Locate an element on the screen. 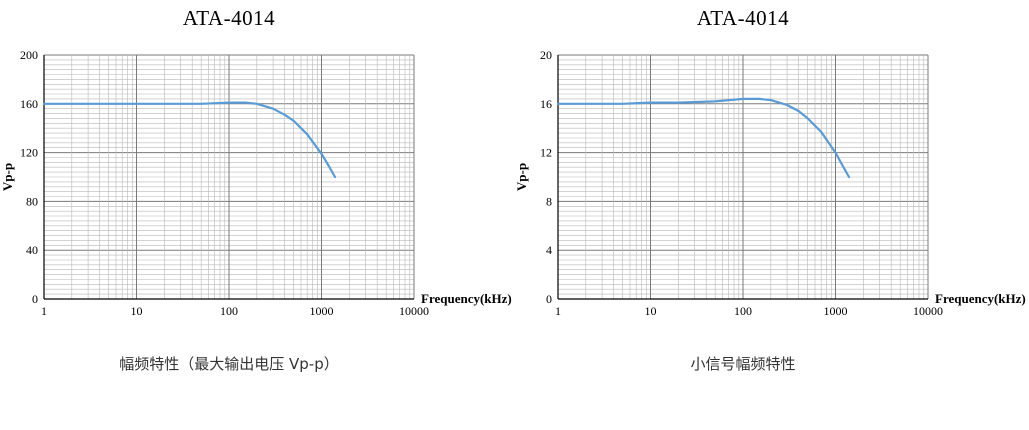  y-tick-label: 4 is located at coordinates (549, 250).